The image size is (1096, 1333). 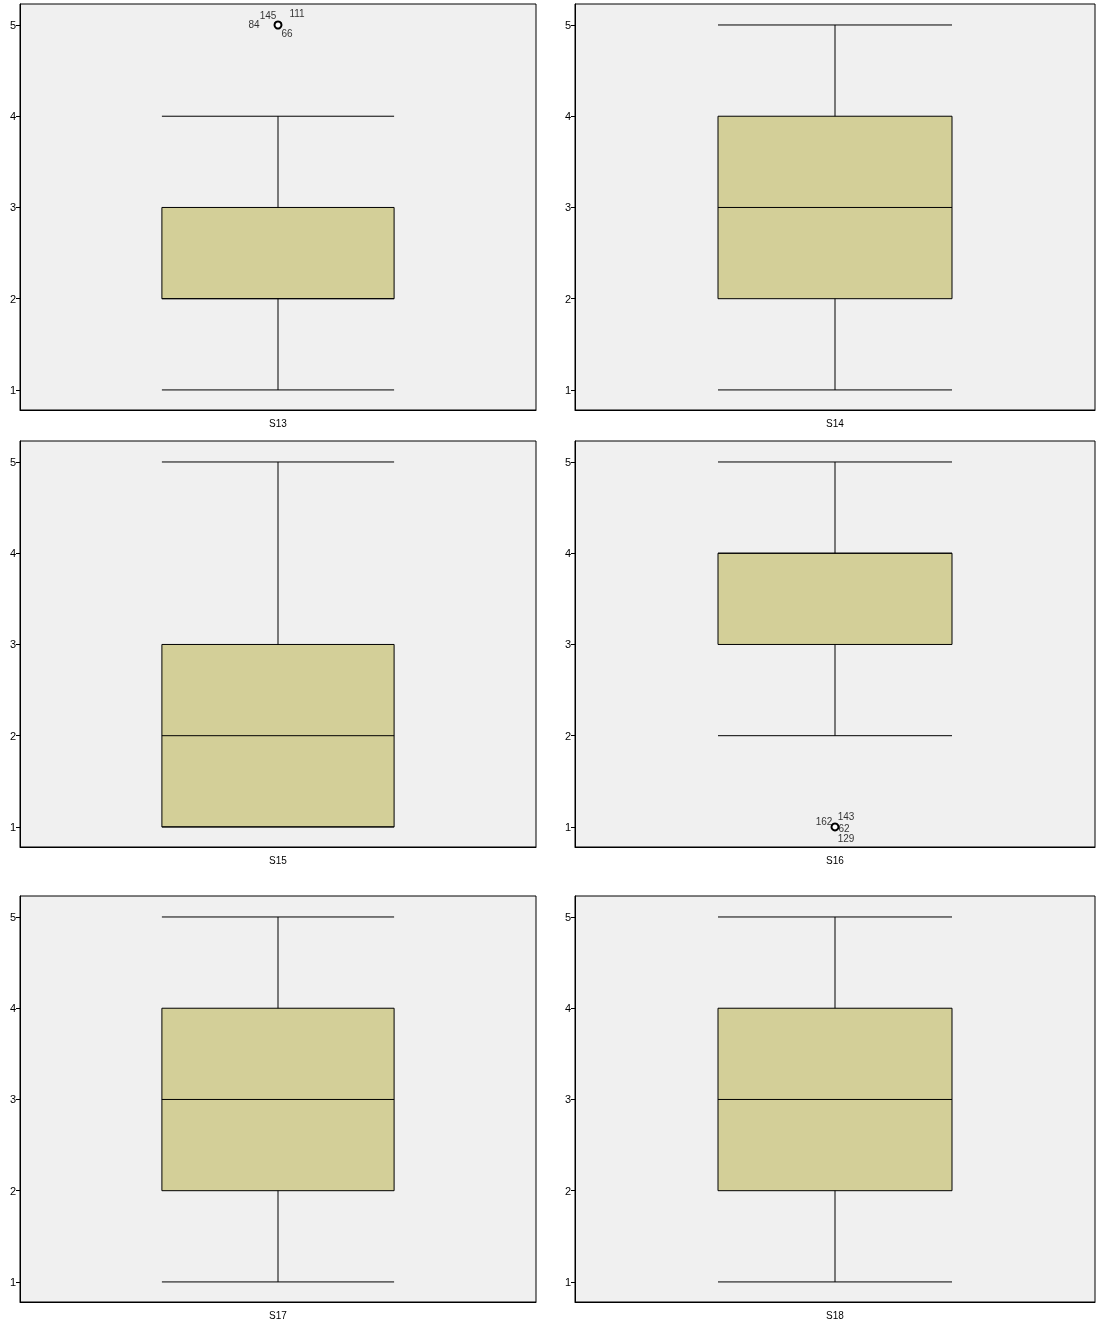 What do you see at coordinates (846, 817) in the screenshot?
I see `annotation: 143` at bounding box center [846, 817].